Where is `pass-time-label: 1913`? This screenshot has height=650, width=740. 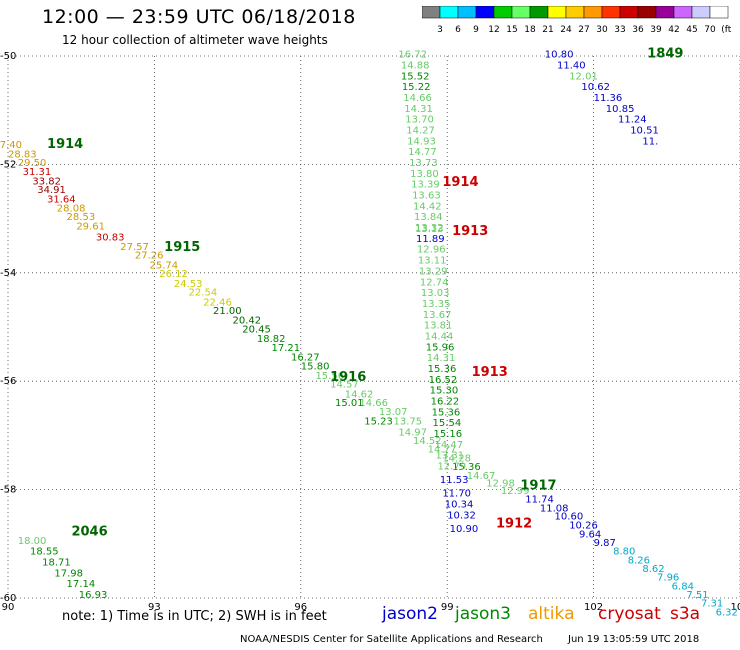 pass-time-label: 1913 is located at coordinates (470, 231).